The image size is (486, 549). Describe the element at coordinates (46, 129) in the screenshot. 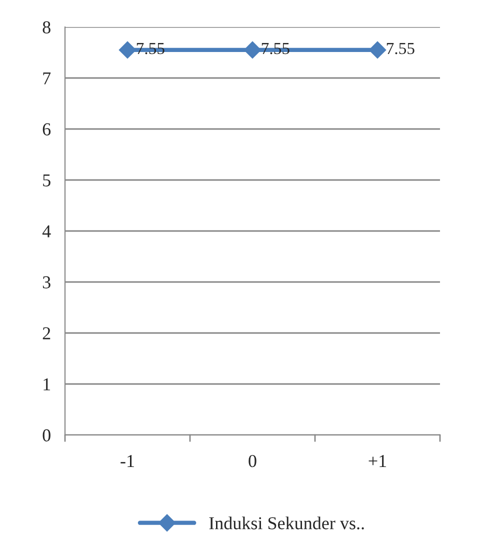

I see `y-tick-label: 6` at that location.